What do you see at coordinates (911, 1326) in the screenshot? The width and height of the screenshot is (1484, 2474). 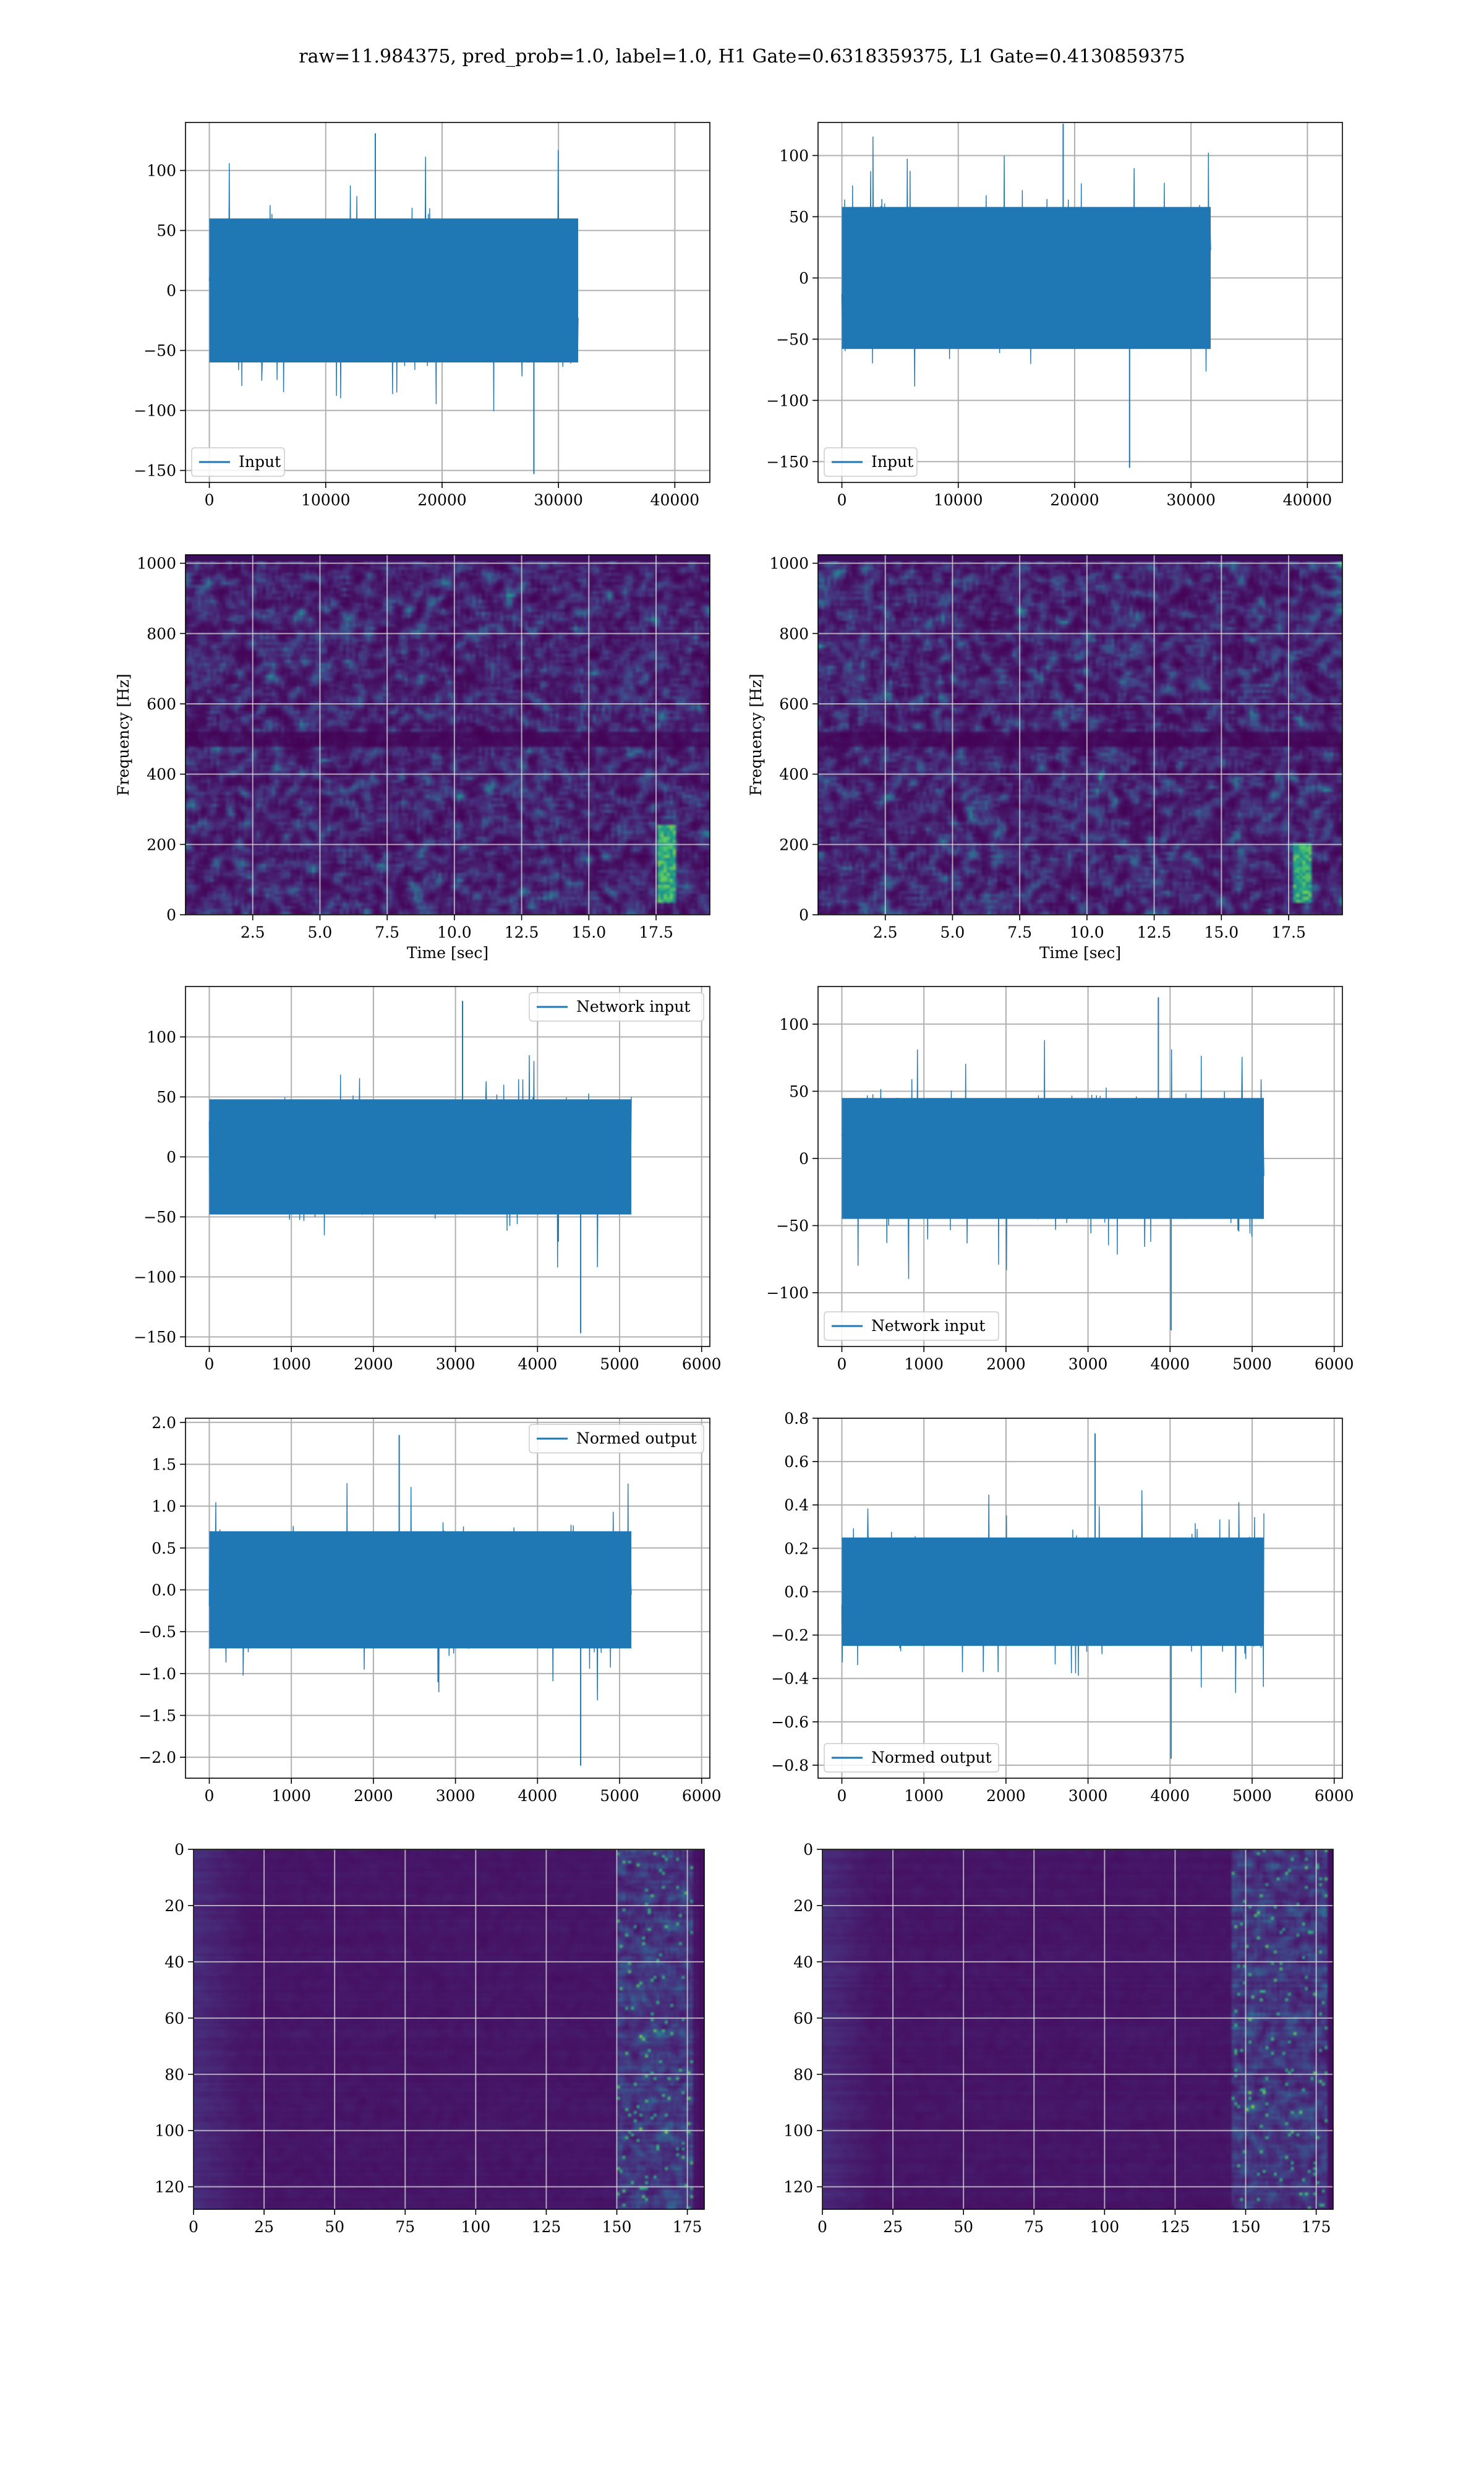 I see `legend: Network input` at bounding box center [911, 1326].